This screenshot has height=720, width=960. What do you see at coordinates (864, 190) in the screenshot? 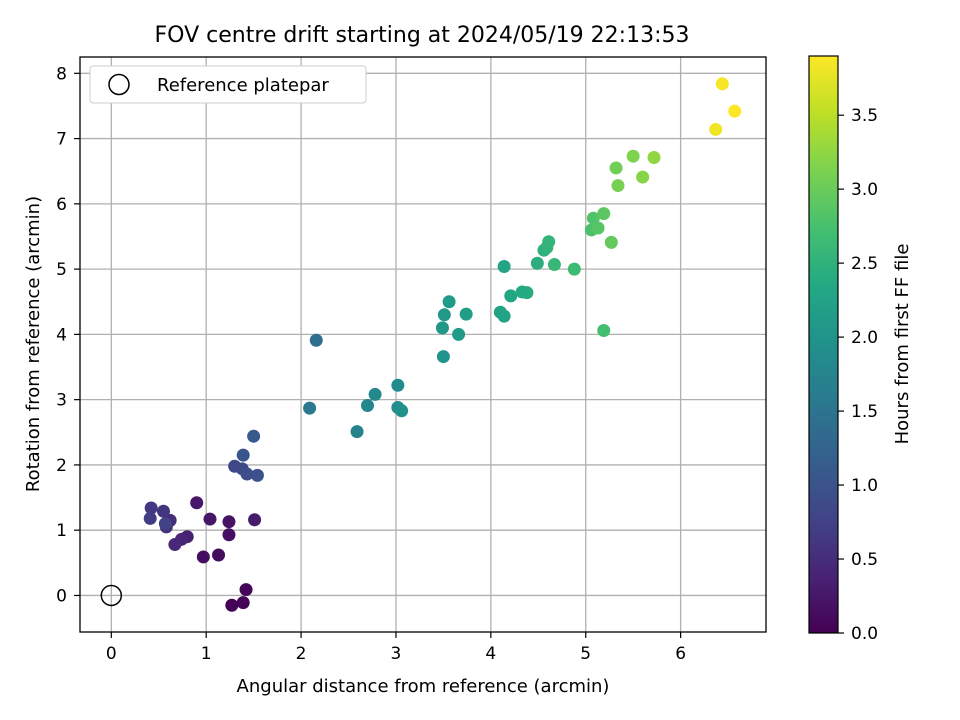
I see `colorbar-tick-label: 3.0` at bounding box center [864, 190].